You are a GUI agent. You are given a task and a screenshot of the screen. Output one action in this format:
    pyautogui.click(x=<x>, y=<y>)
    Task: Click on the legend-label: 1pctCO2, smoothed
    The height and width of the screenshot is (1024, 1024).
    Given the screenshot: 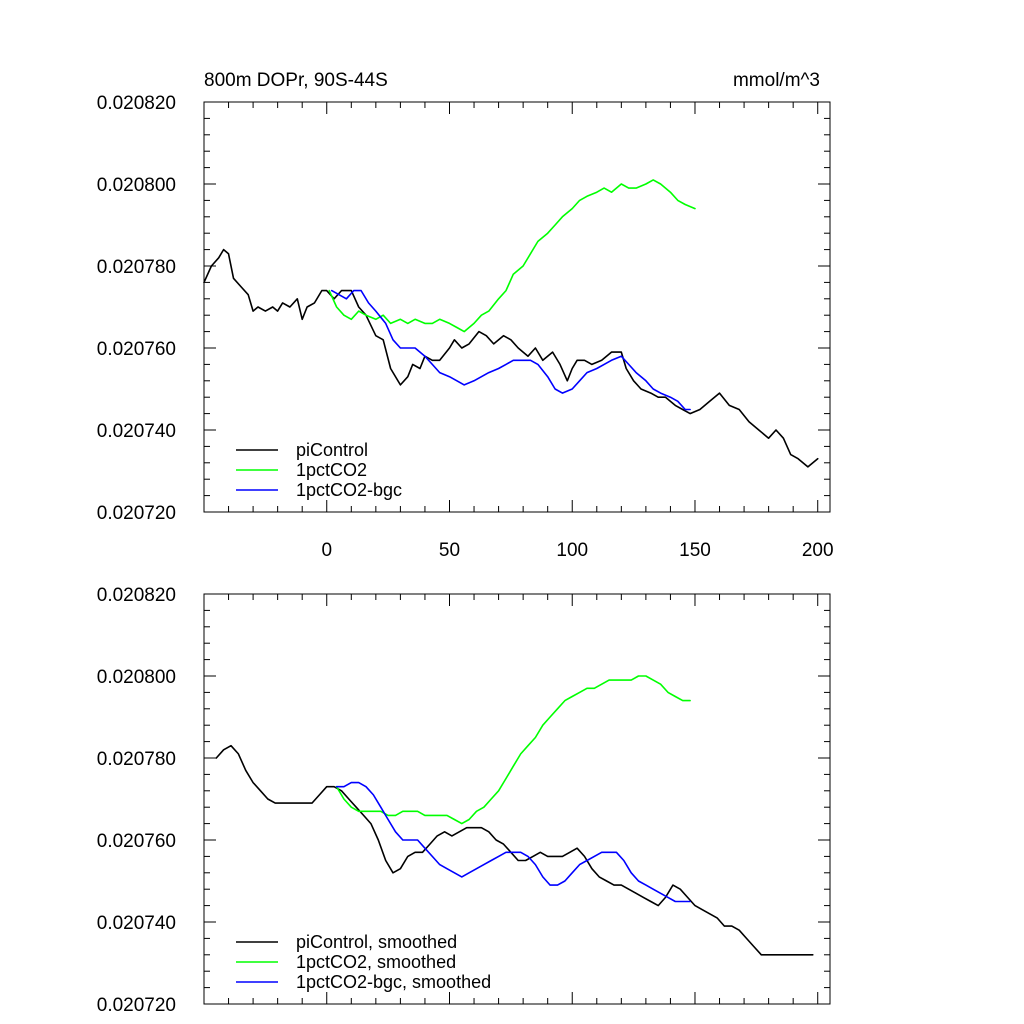 What is the action you would take?
    pyautogui.click(x=376, y=962)
    